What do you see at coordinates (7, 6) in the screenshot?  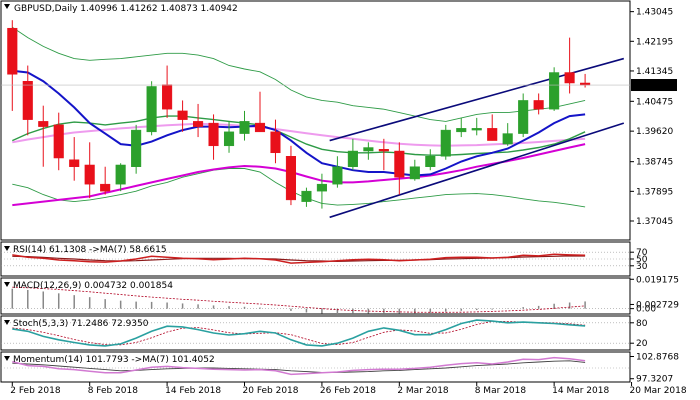 I see `header-arrow-icon` at bounding box center [7, 6].